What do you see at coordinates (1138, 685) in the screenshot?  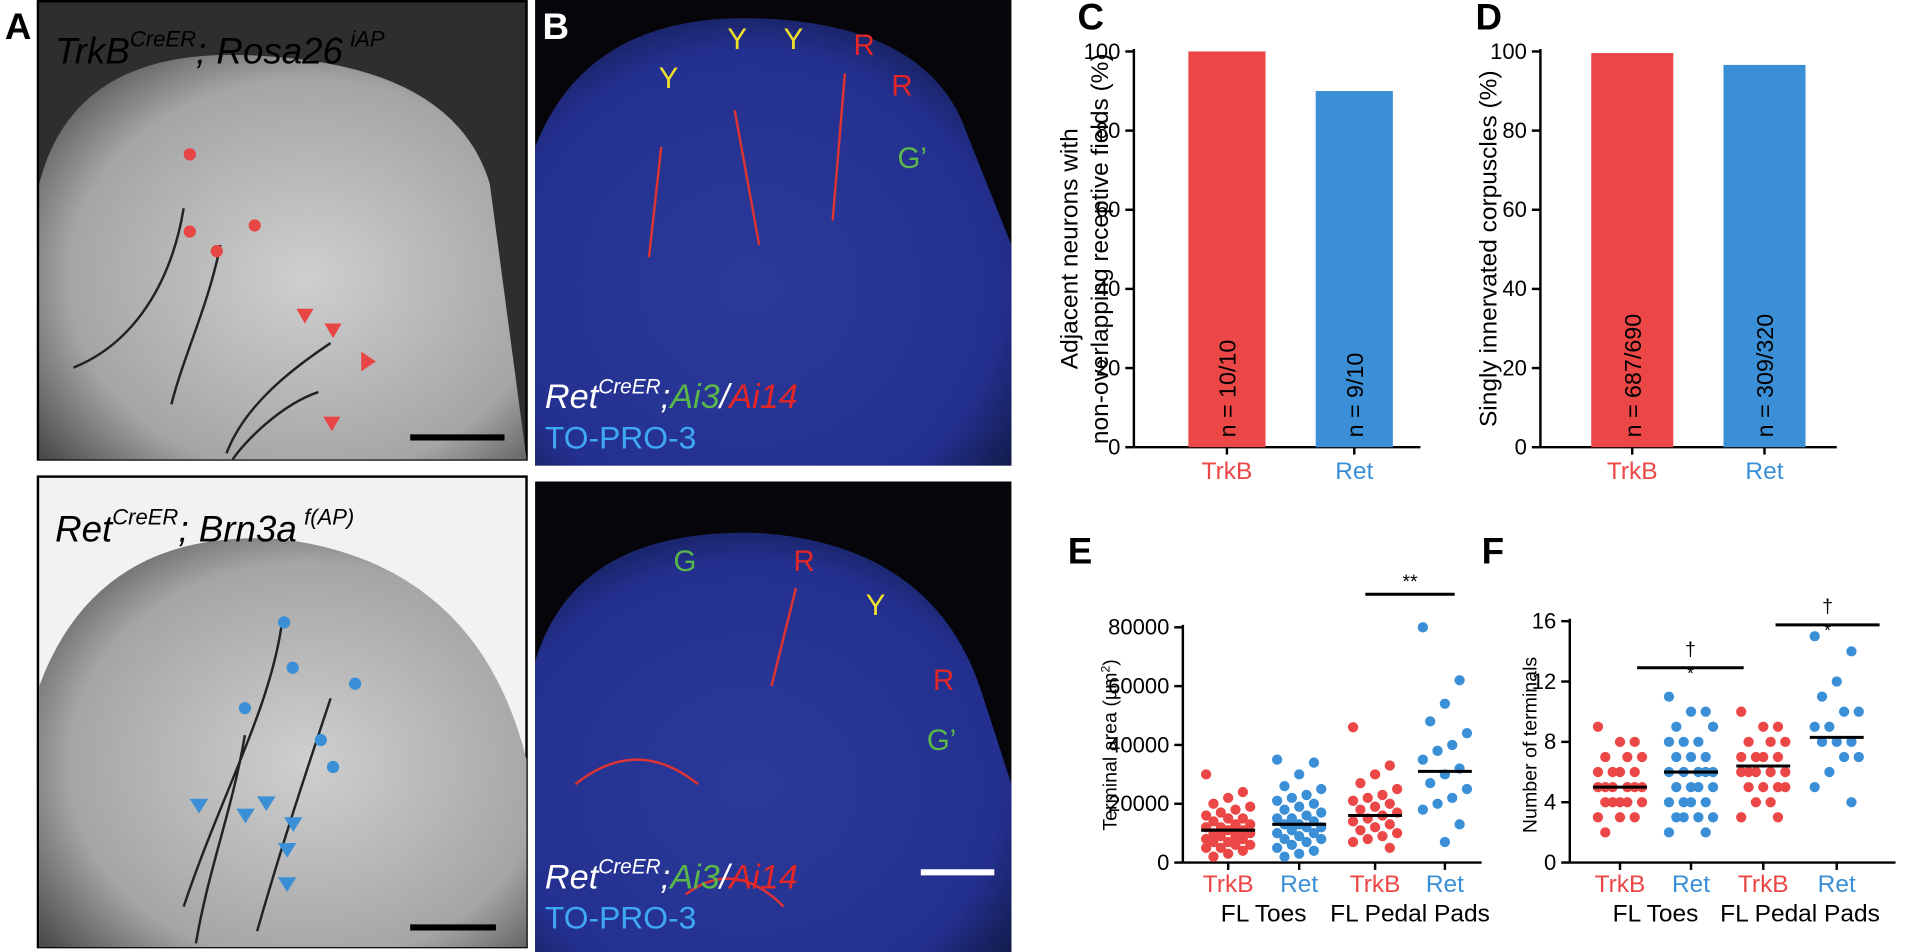 I see `y-tick-label: 60000` at bounding box center [1138, 685].